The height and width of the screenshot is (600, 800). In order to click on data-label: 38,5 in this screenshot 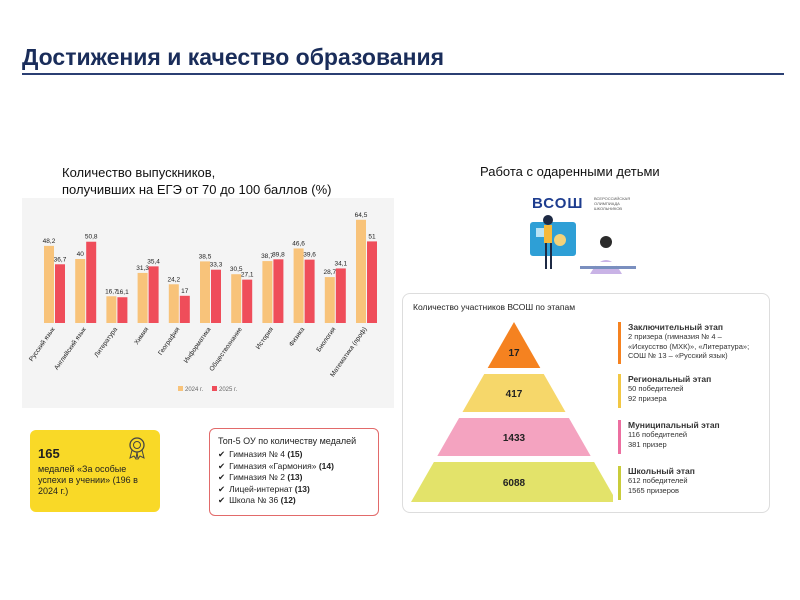, I will do `click(205, 256)`.